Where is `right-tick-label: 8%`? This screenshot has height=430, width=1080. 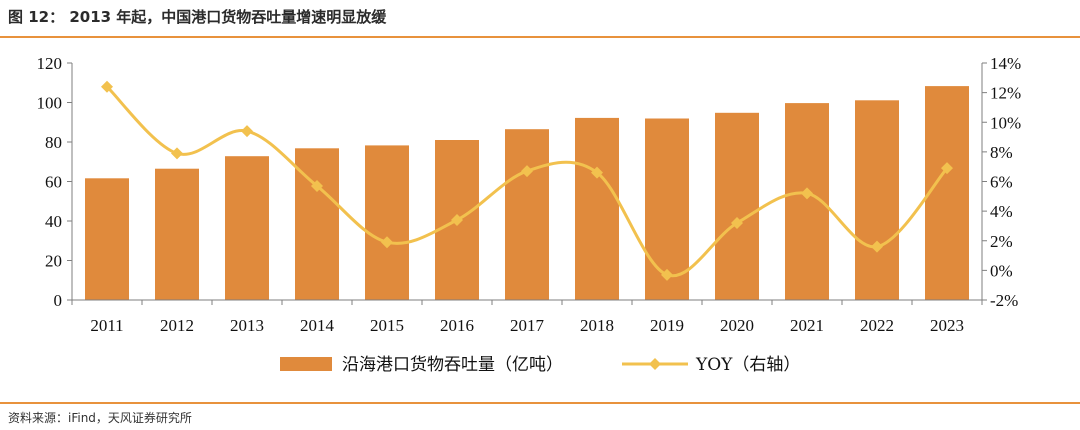
right-tick-label: 8% is located at coordinates (1001, 152).